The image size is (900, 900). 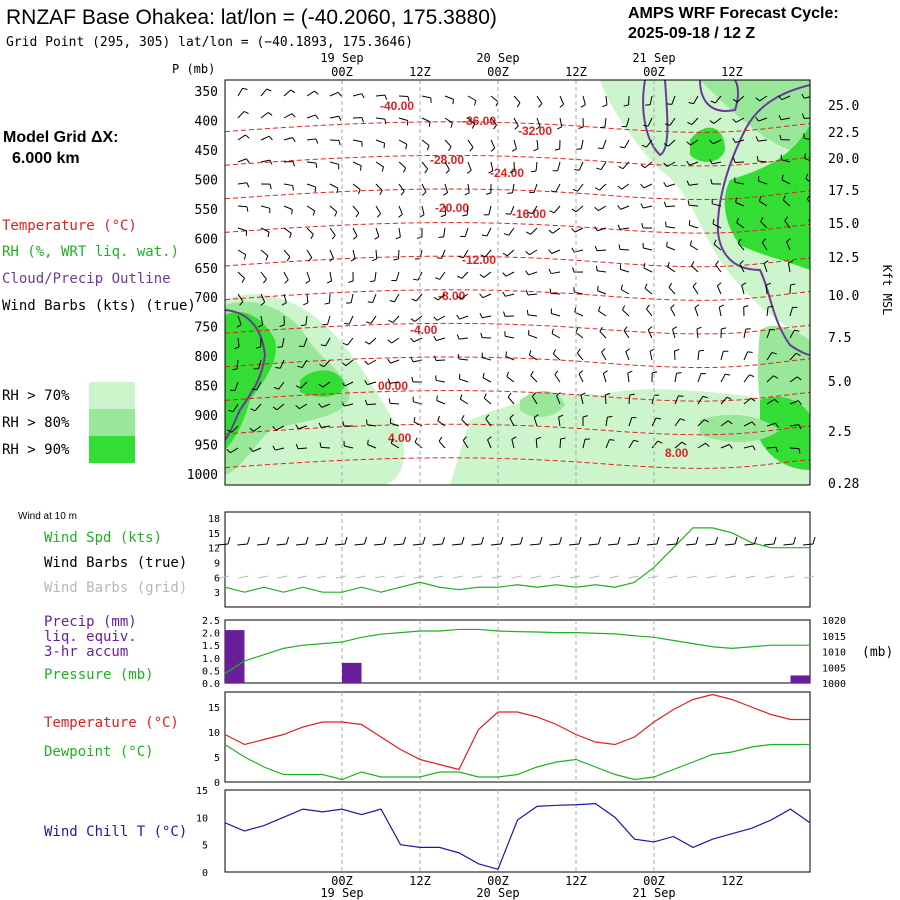 I want to click on pressure-tick: 900, so click(x=206, y=416).